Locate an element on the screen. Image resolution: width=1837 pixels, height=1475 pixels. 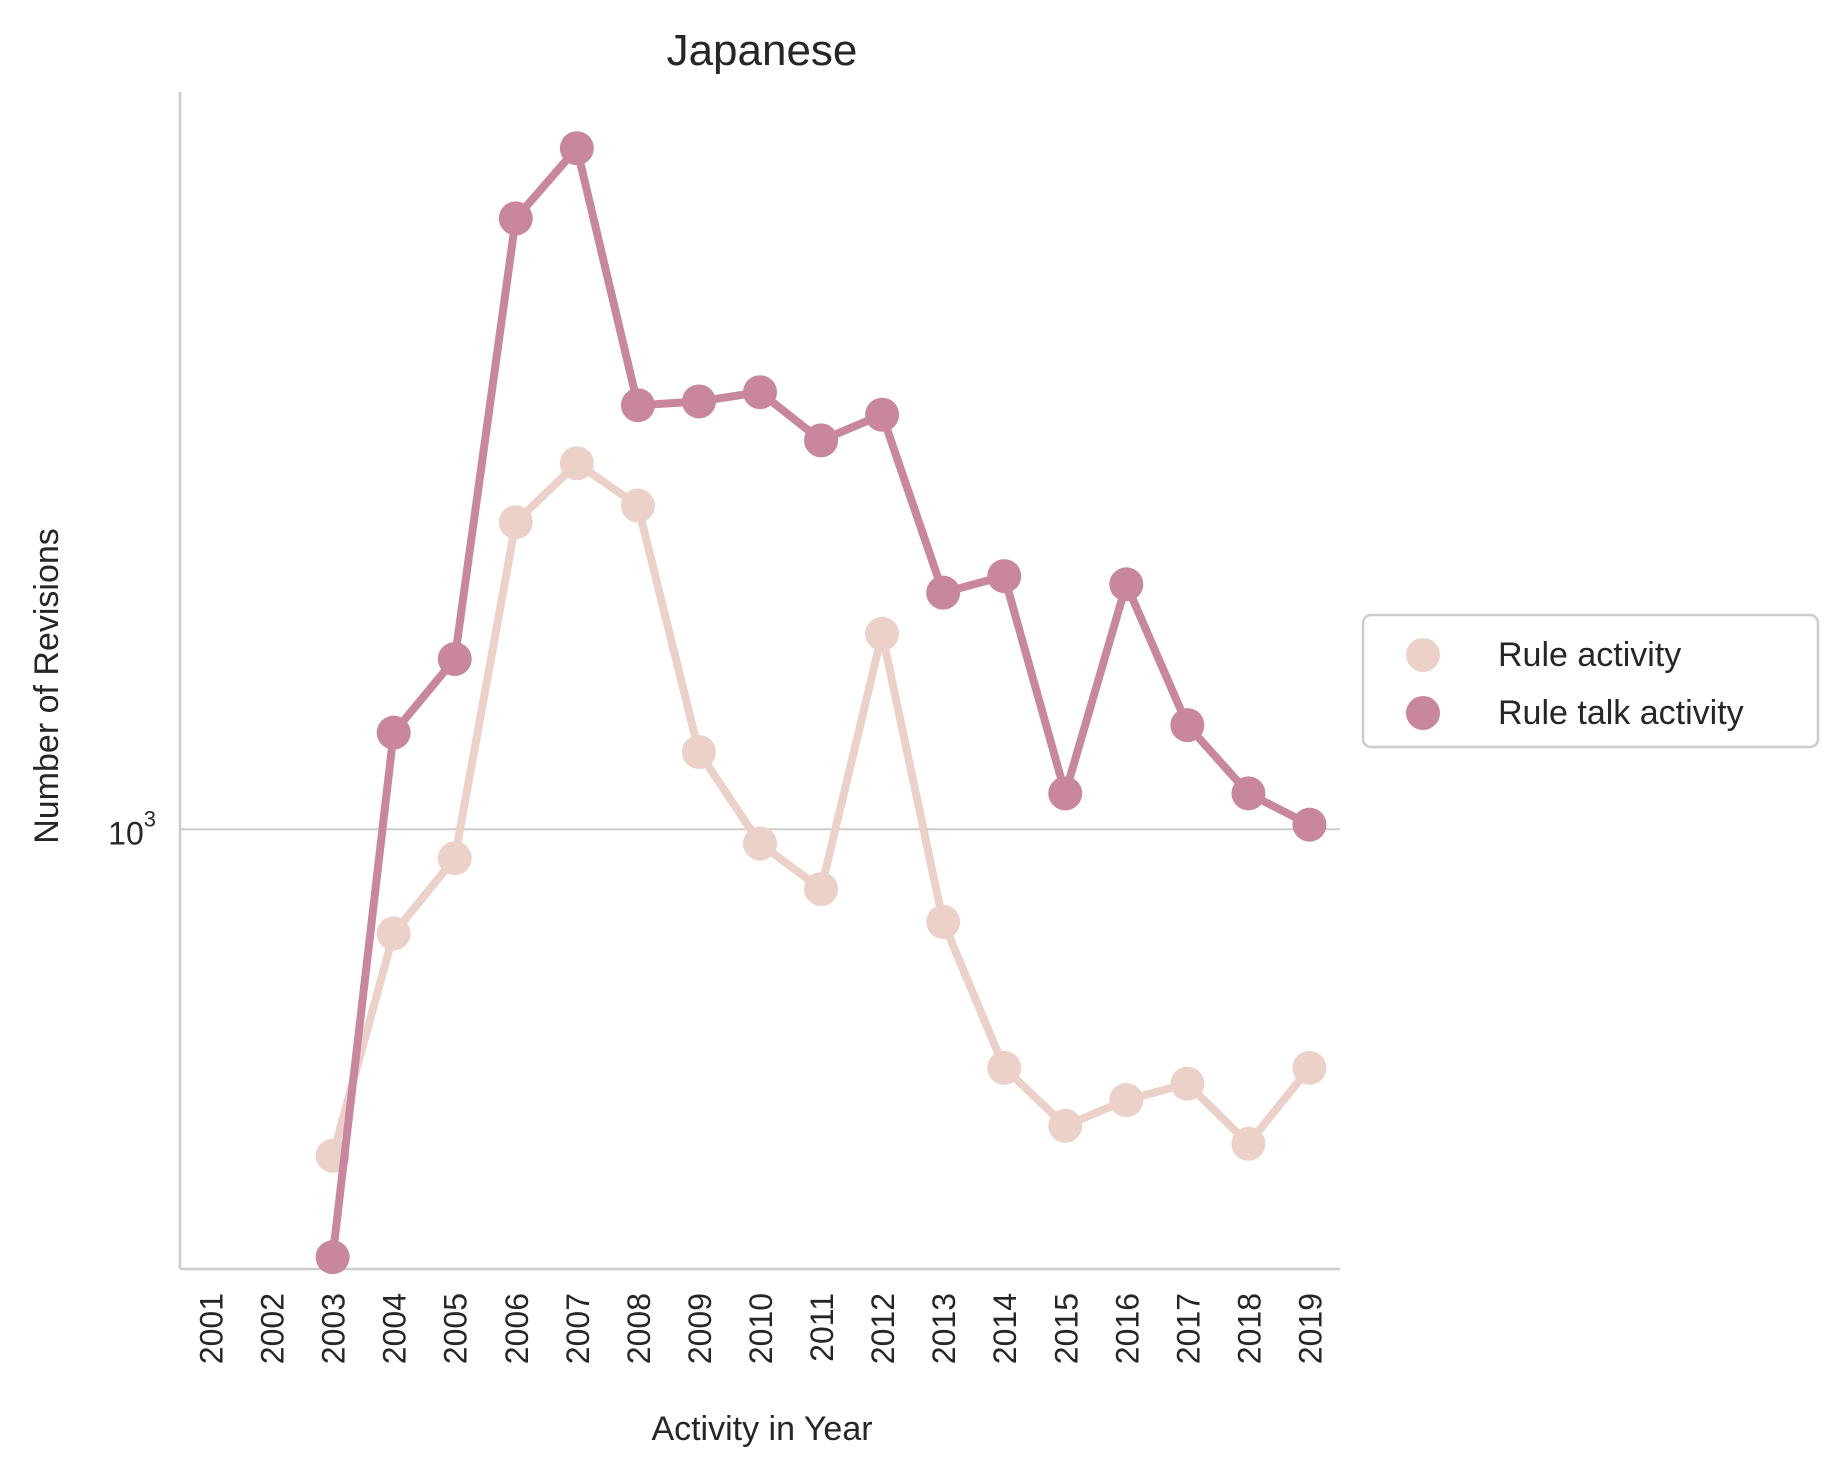
x-tick-label: 2006 is located at coordinates (517, 1328).